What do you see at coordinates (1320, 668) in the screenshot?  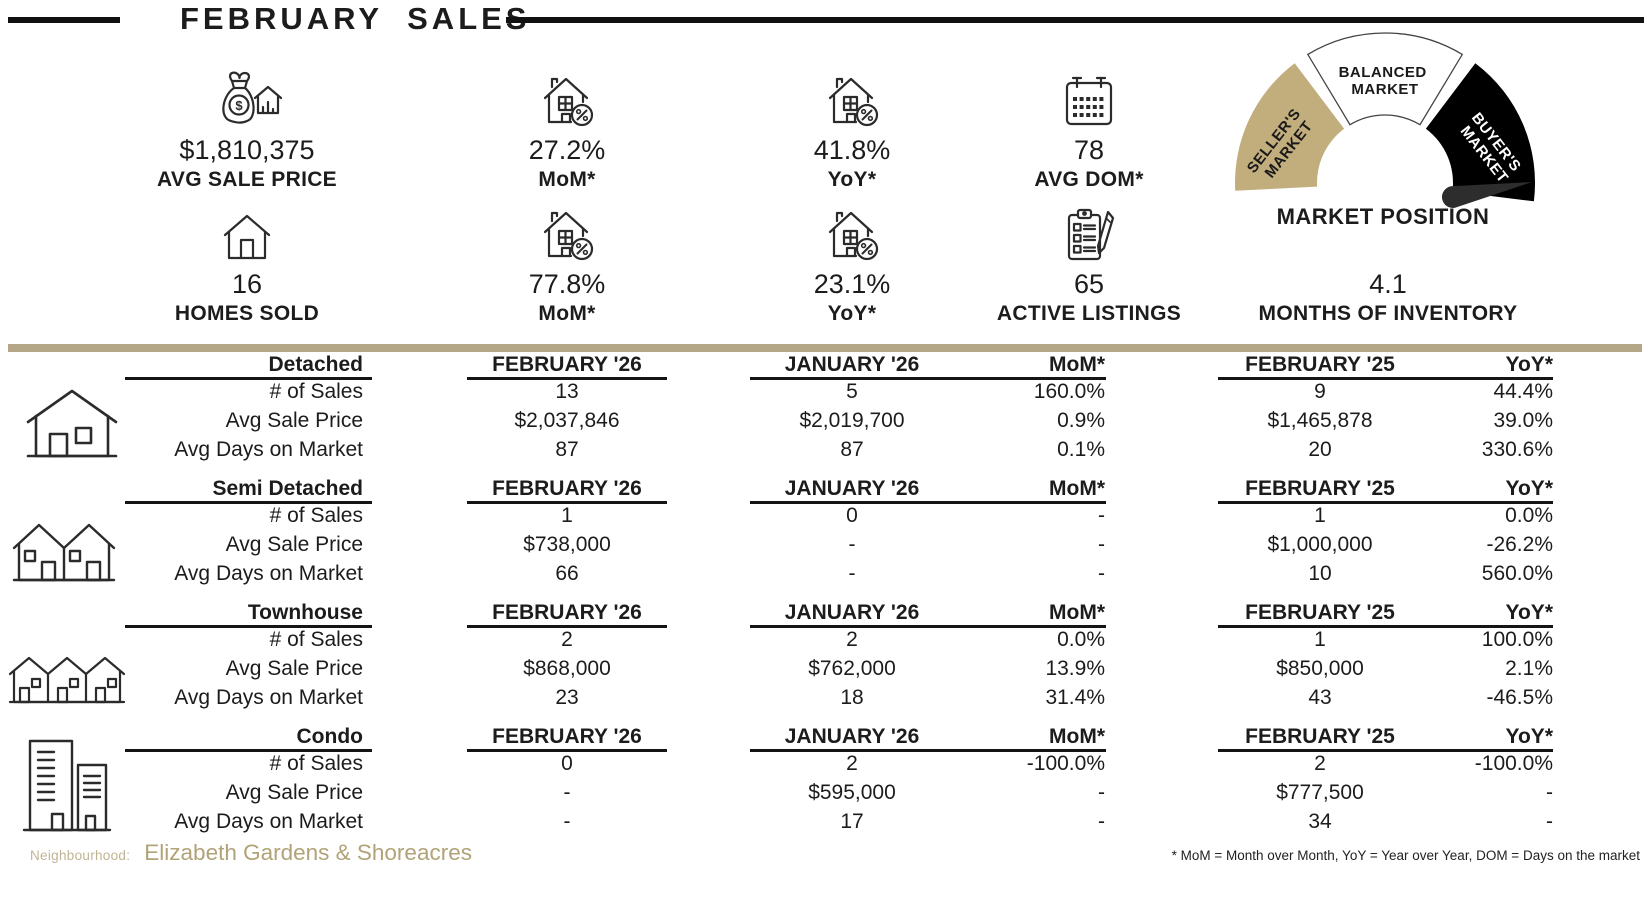 I see `value-cell-feb25: $850,000` at bounding box center [1320, 668].